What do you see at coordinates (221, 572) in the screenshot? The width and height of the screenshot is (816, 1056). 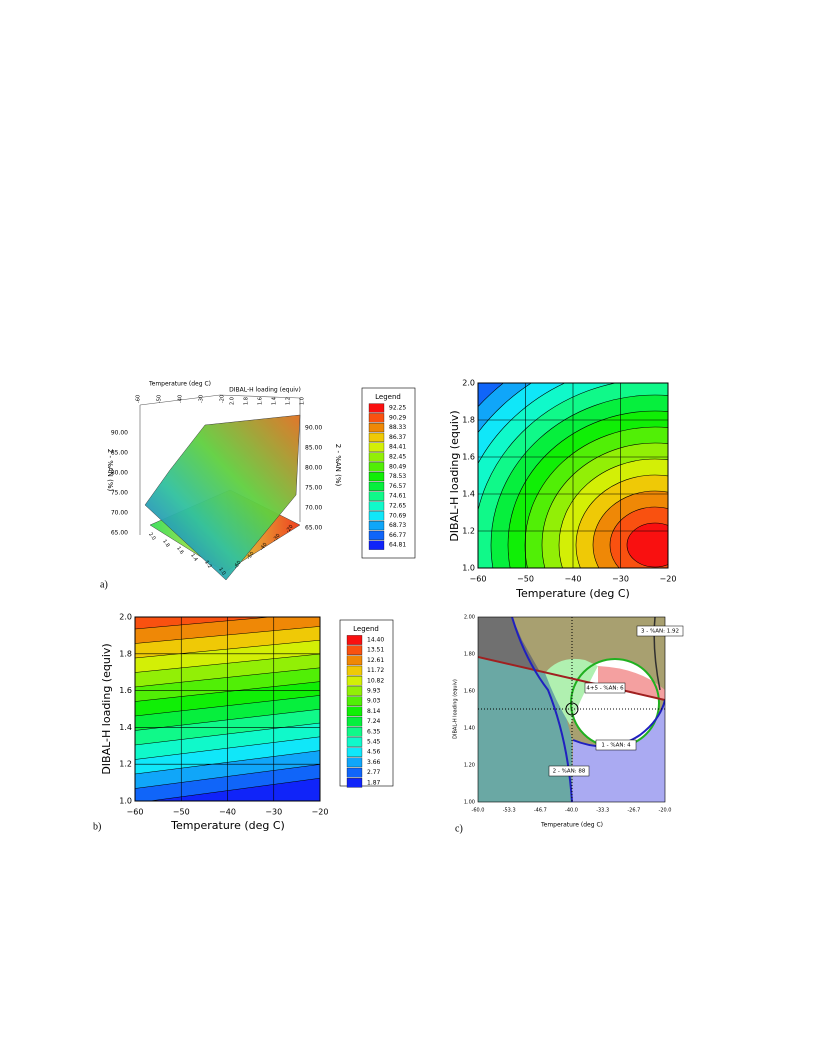 I see `loading-tick: 1.0` at bounding box center [221, 572].